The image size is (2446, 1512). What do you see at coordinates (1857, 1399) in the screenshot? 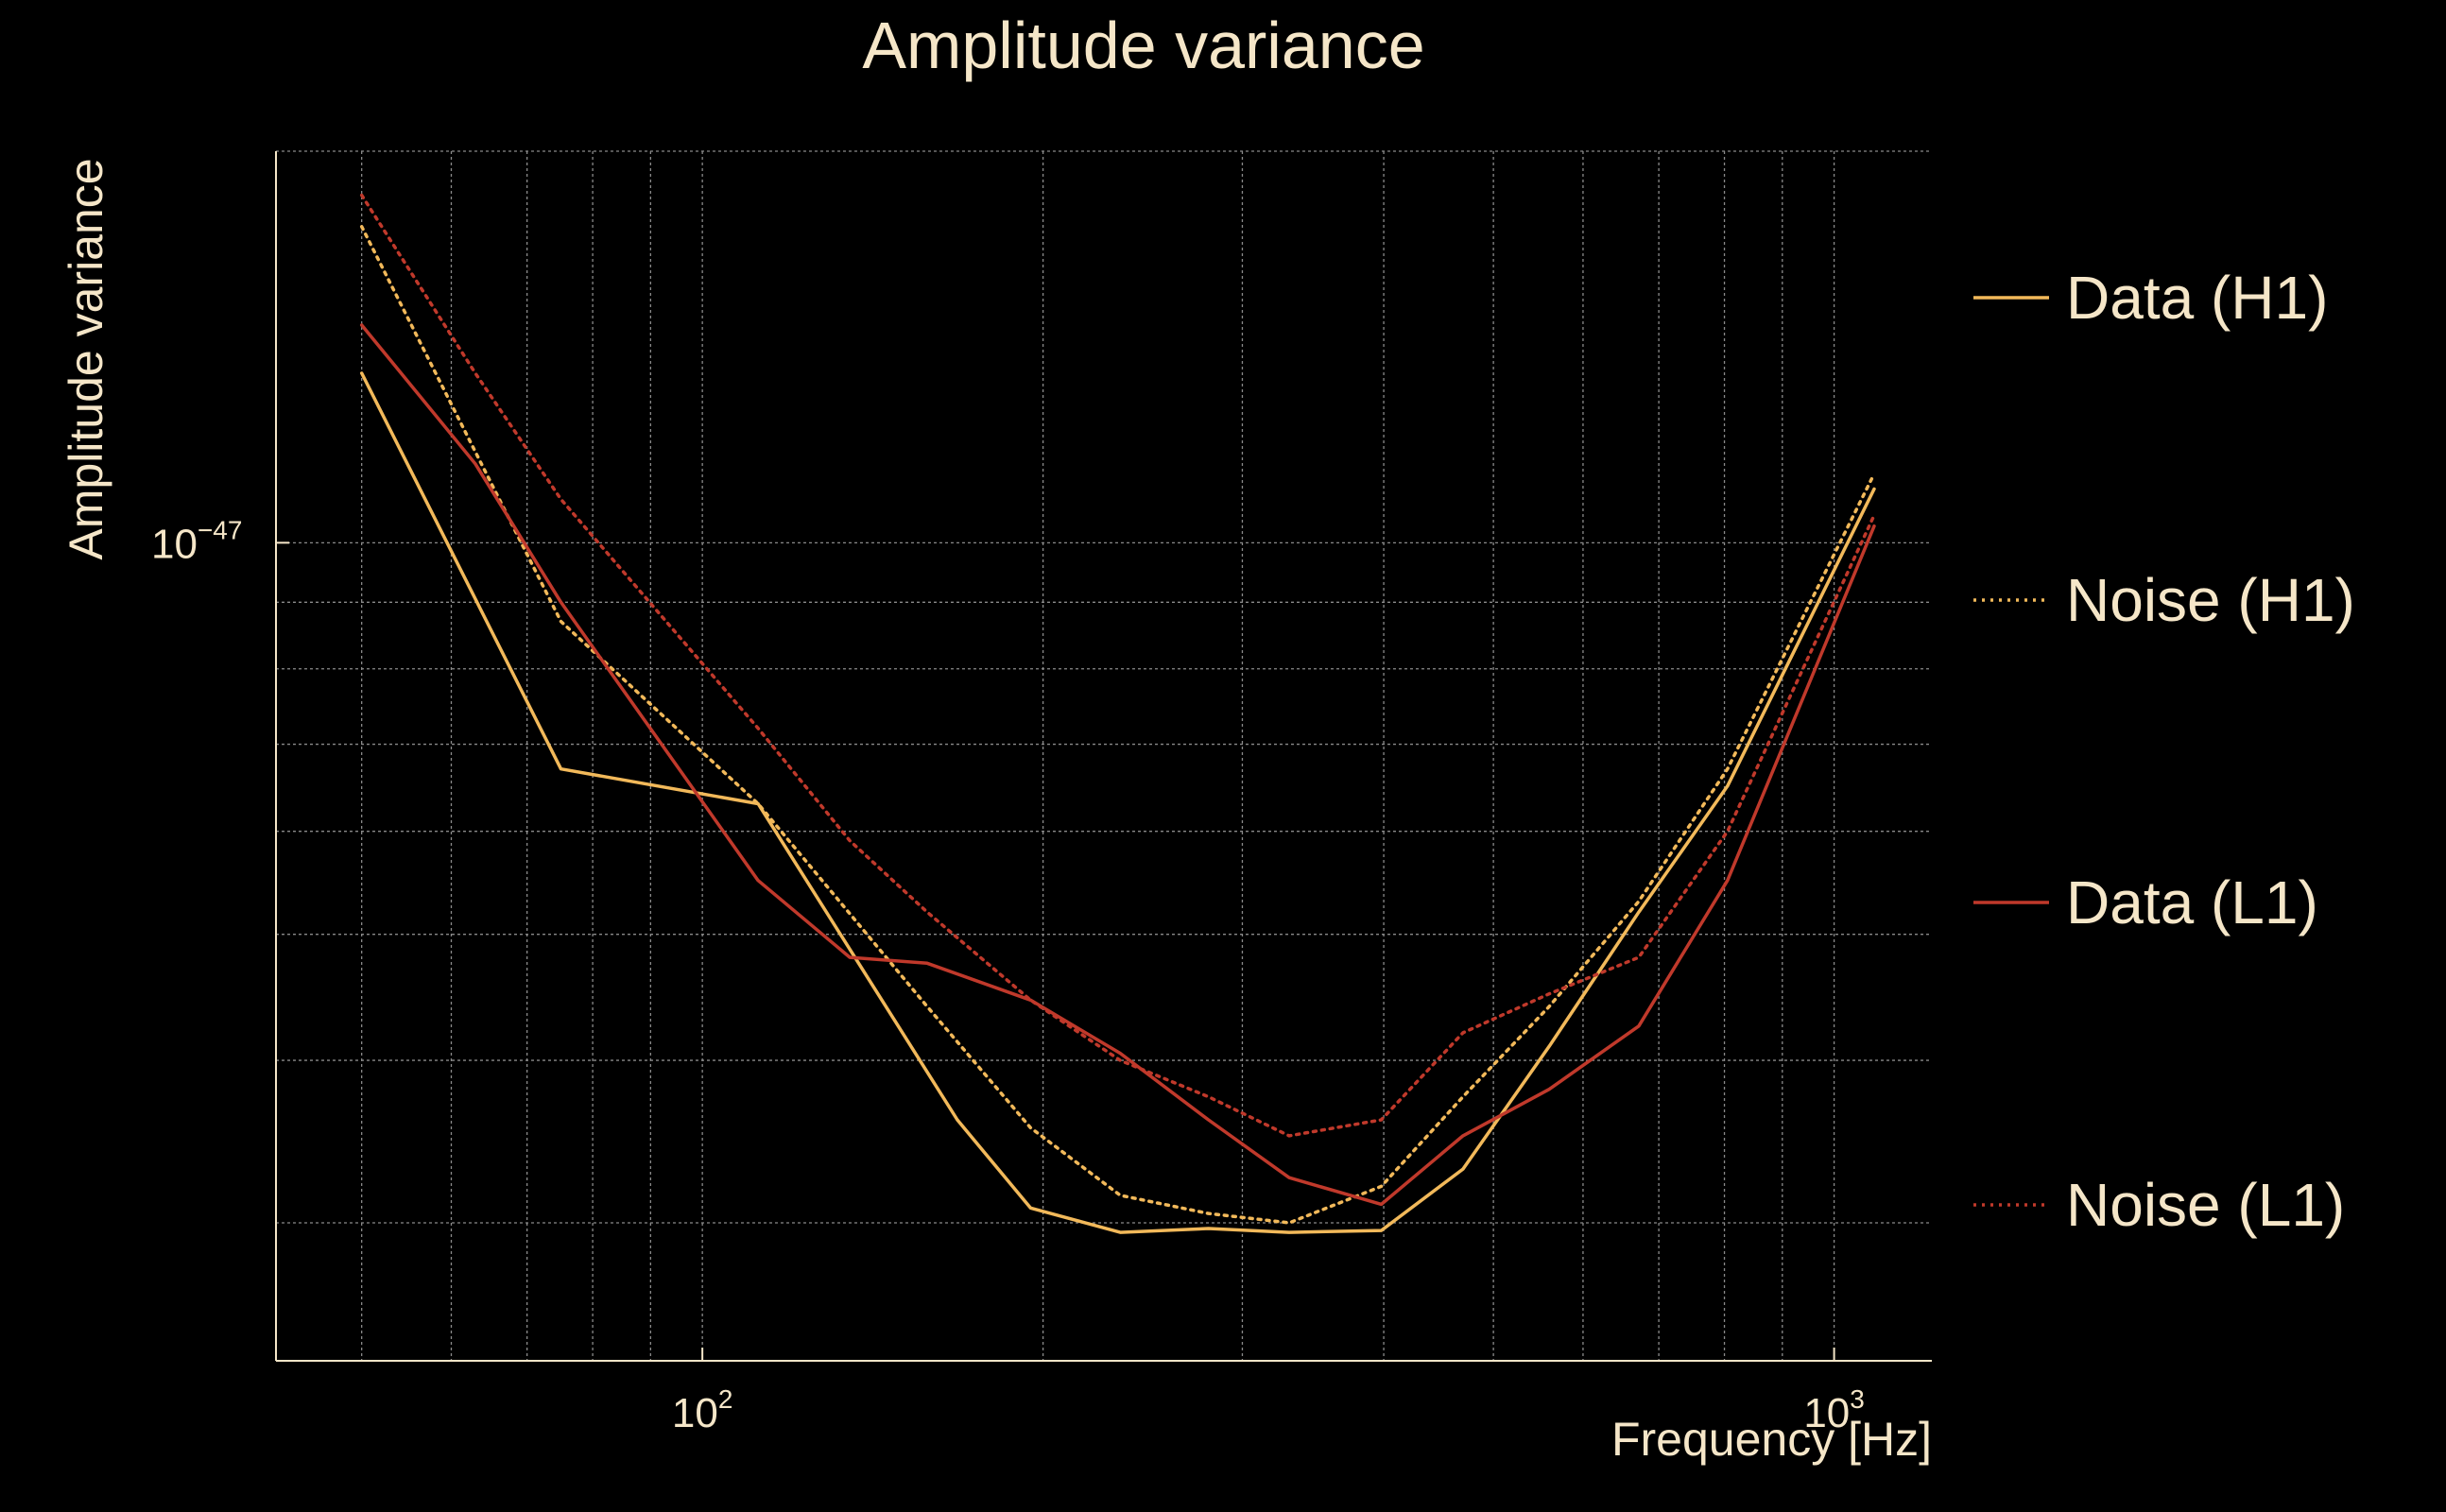
I see `x-tick-exponent: 3` at bounding box center [1857, 1399].